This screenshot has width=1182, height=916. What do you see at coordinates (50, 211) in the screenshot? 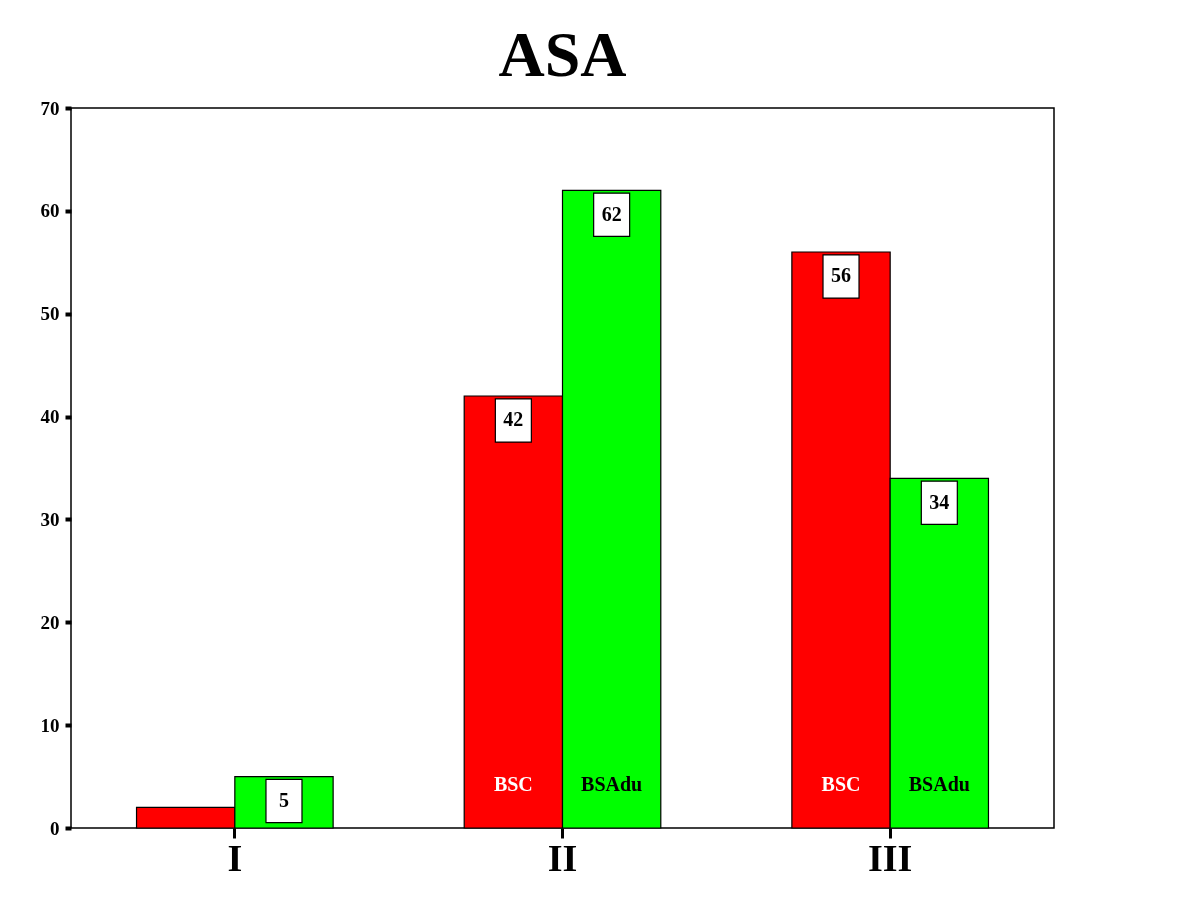
I see `y-tick-label: 60` at bounding box center [50, 211].